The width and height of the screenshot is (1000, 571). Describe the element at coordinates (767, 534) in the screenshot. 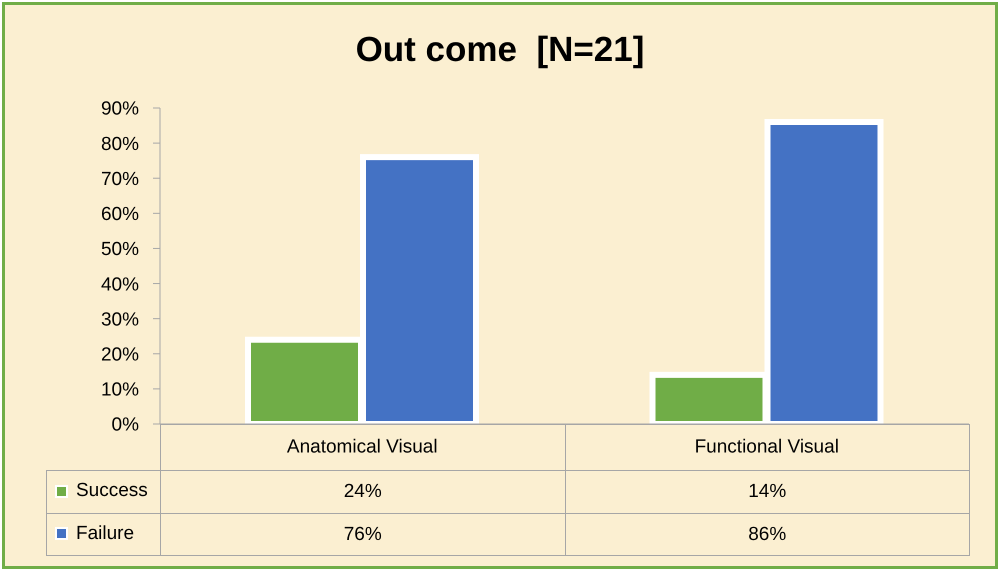

I see `data-label: 86%` at that location.